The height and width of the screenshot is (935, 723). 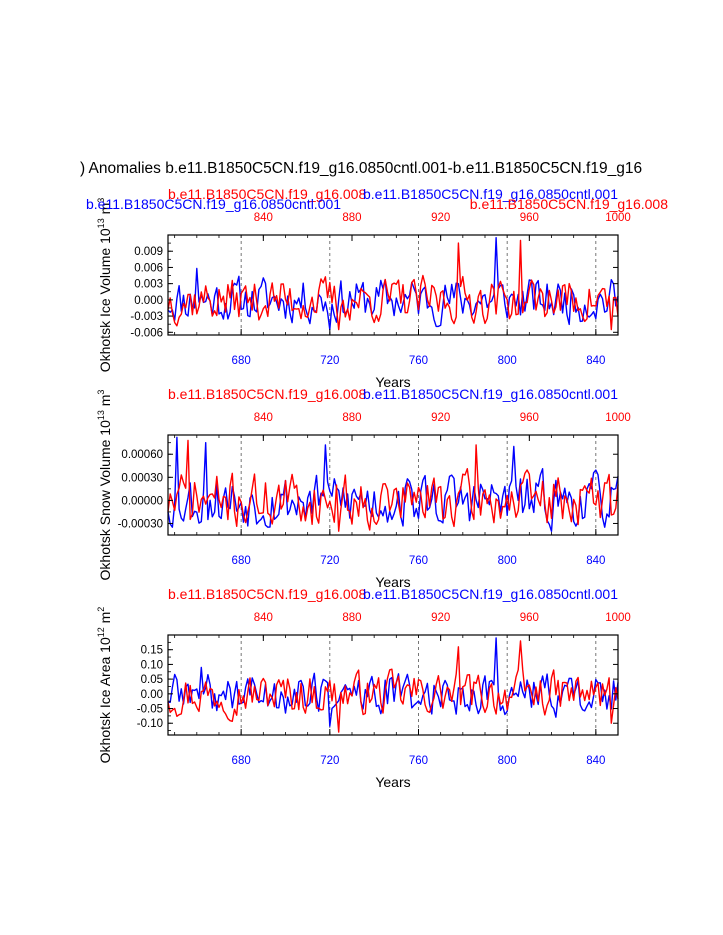 I want to click on y-axis-label-exponent: 12, so click(x=101, y=632).